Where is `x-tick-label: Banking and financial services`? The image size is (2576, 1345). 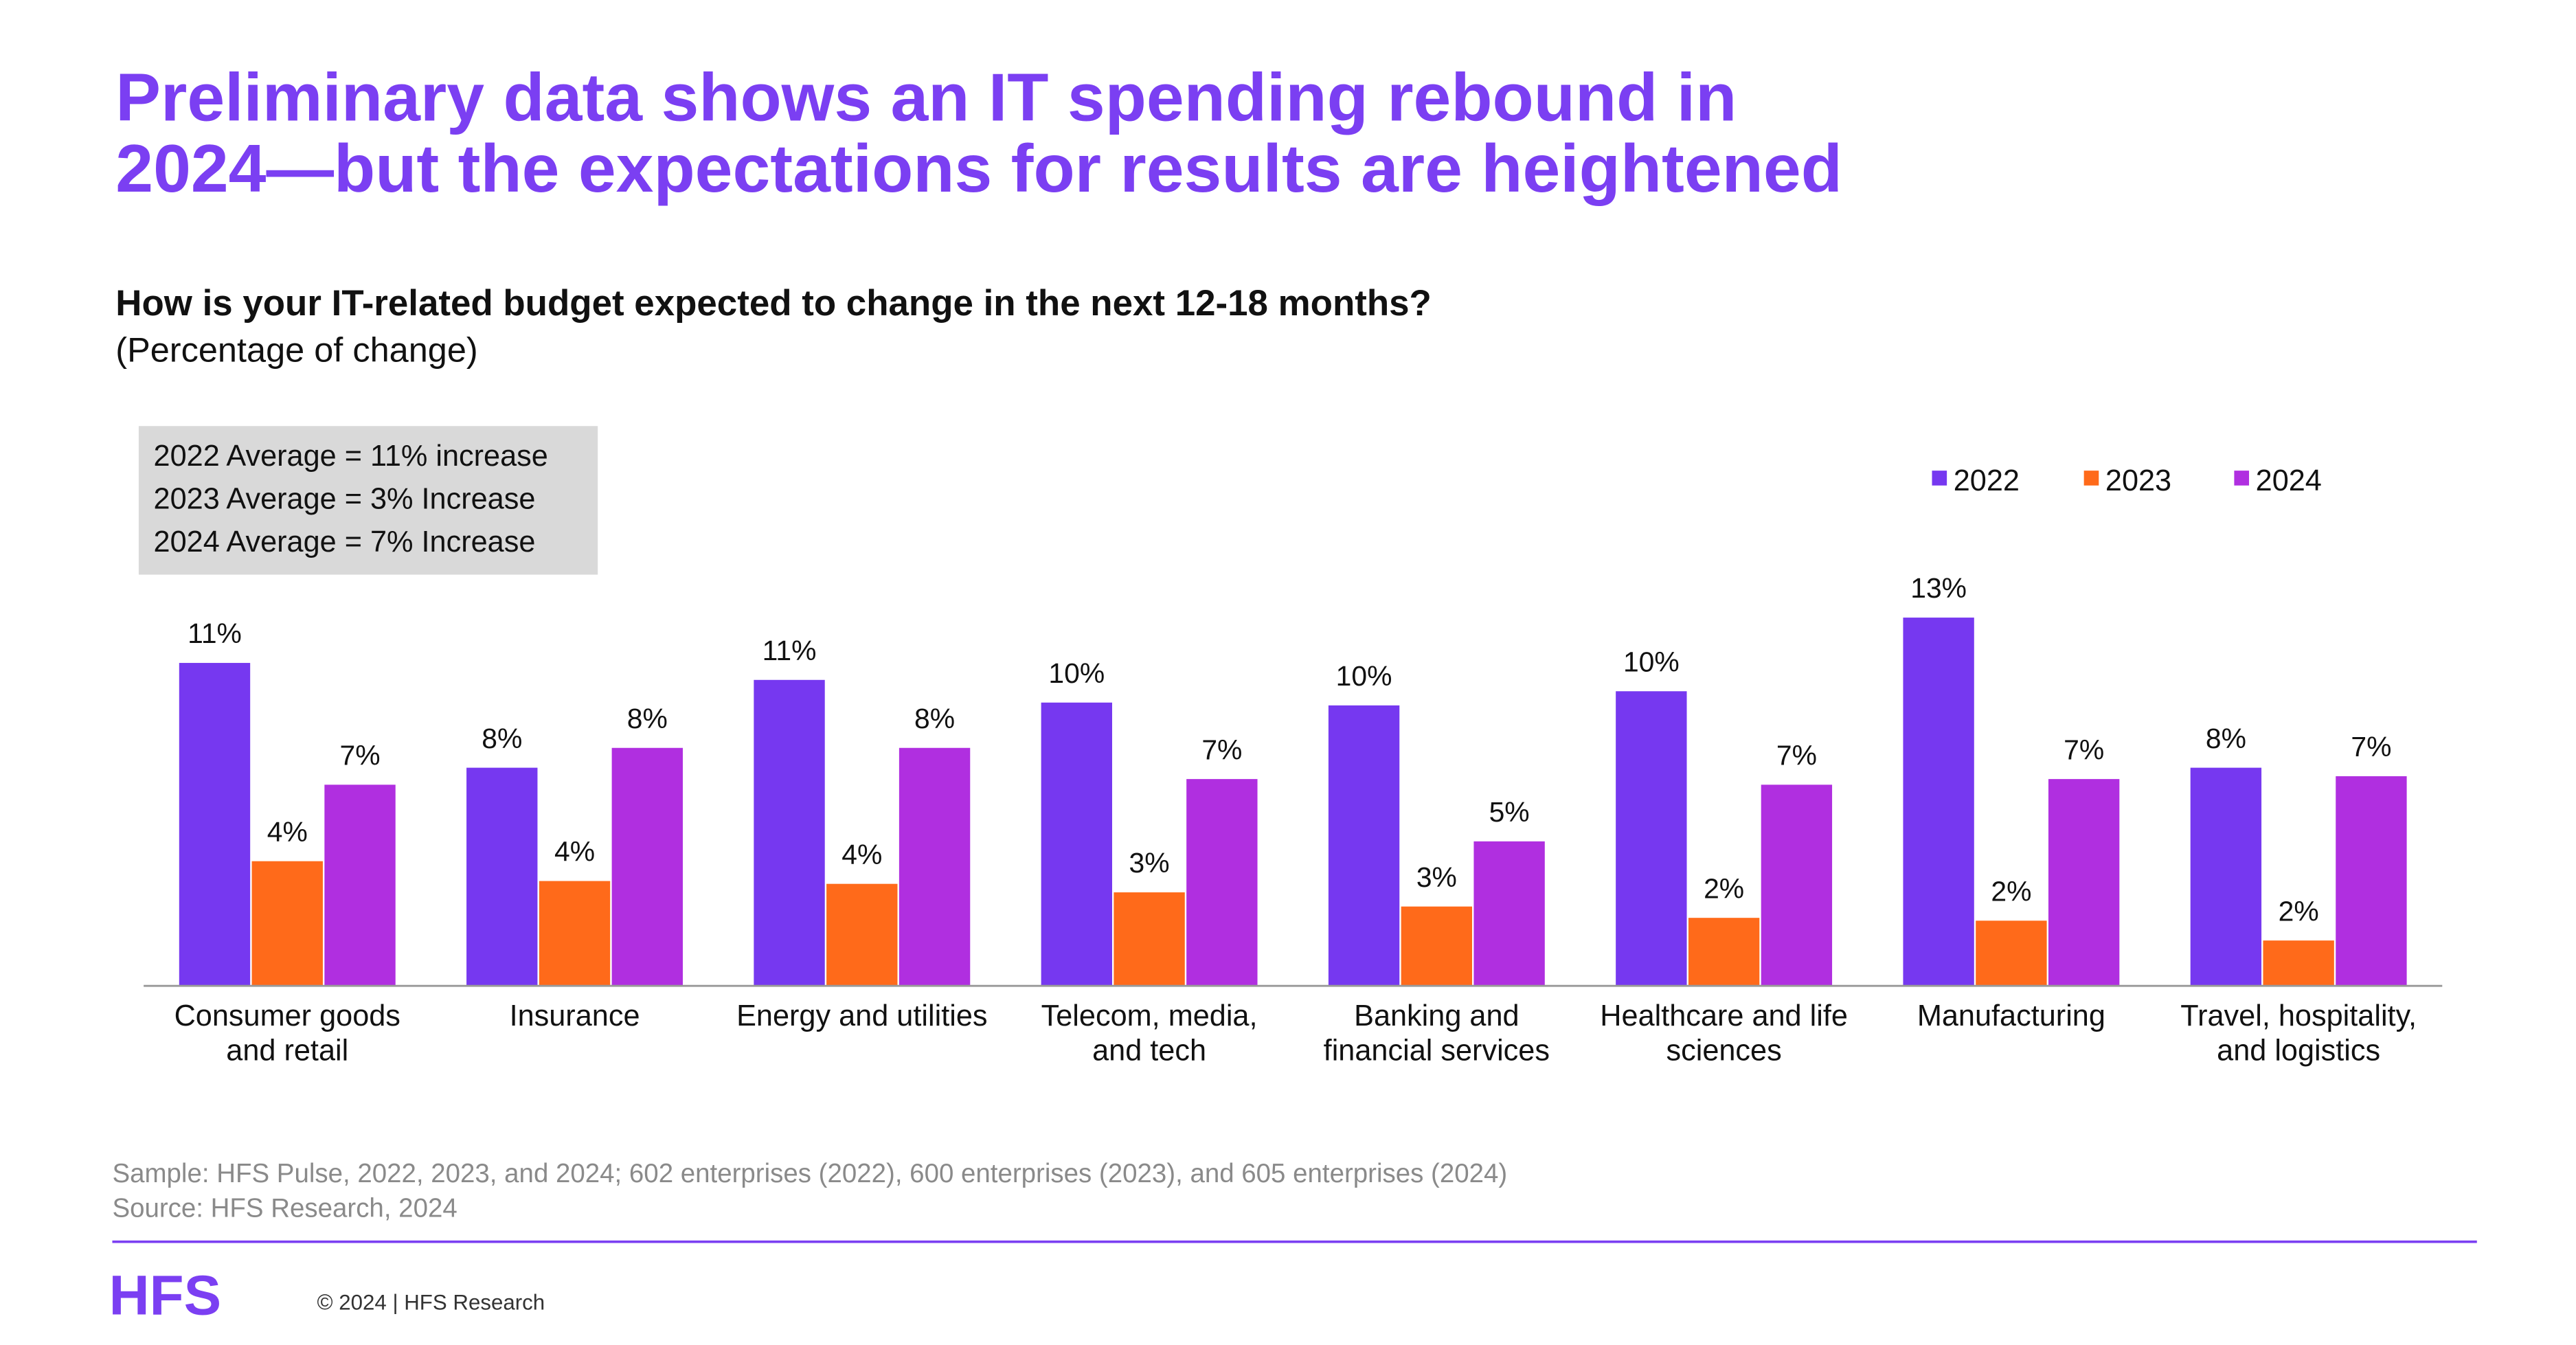 x-tick-label: Banking and financial services is located at coordinates (1437, 1033).